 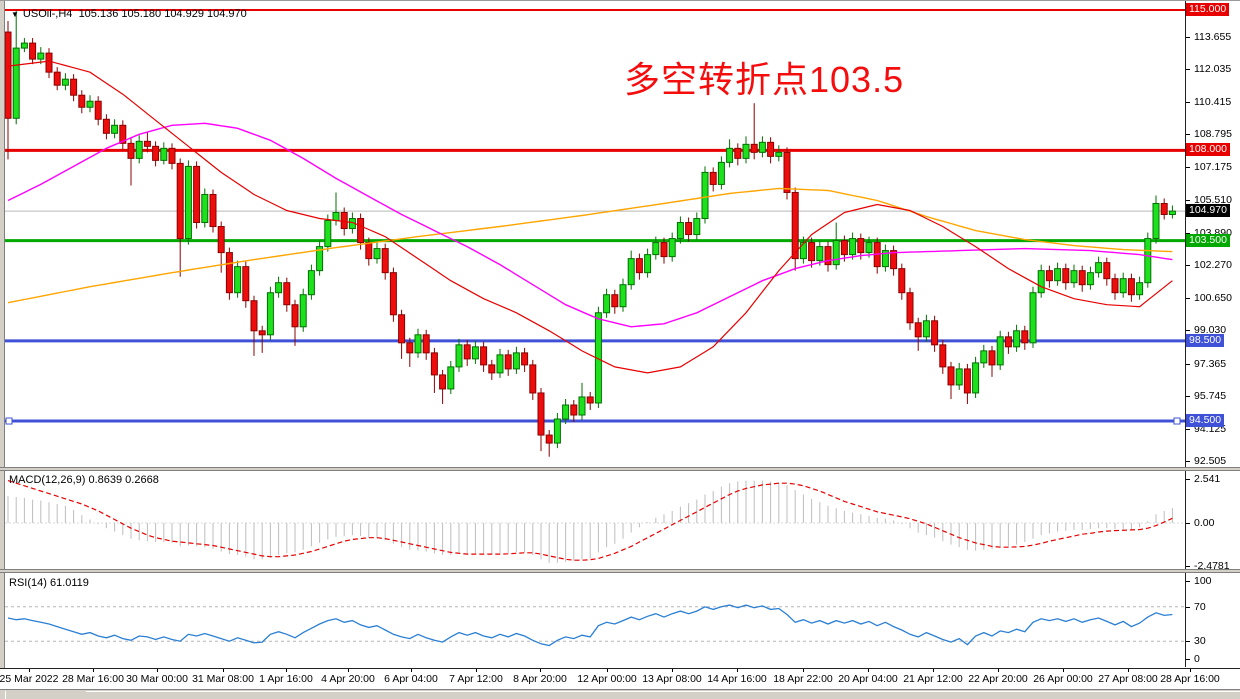 I want to click on macd-values: 0.8639 0.2668, so click(x=123, y=480).